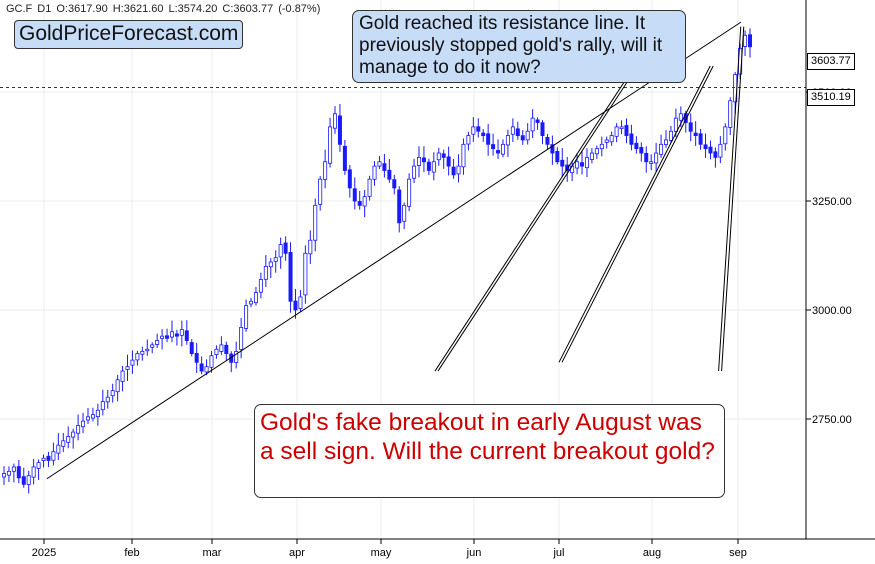  I want to click on x-tick-label-7: aug, so click(652, 553).